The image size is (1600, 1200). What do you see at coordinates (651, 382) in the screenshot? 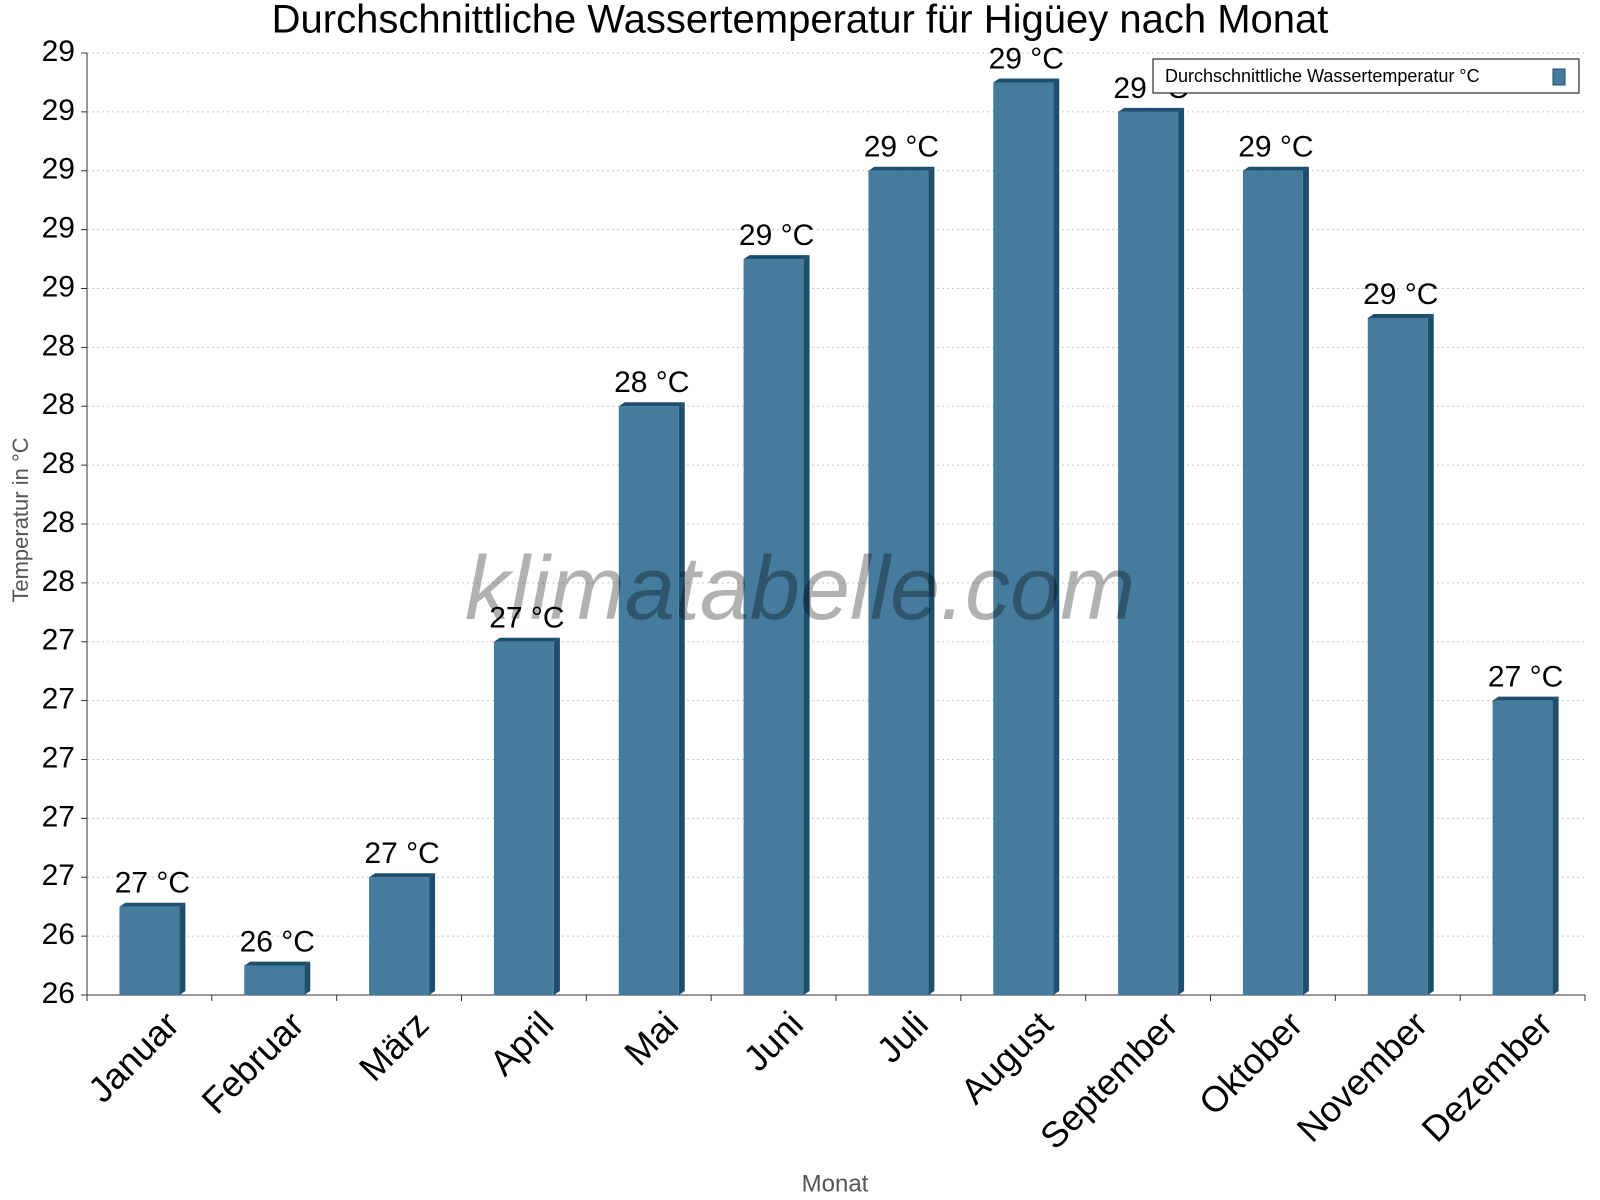
I see `value-label: 28 °C` at bounding box center [651, 382].